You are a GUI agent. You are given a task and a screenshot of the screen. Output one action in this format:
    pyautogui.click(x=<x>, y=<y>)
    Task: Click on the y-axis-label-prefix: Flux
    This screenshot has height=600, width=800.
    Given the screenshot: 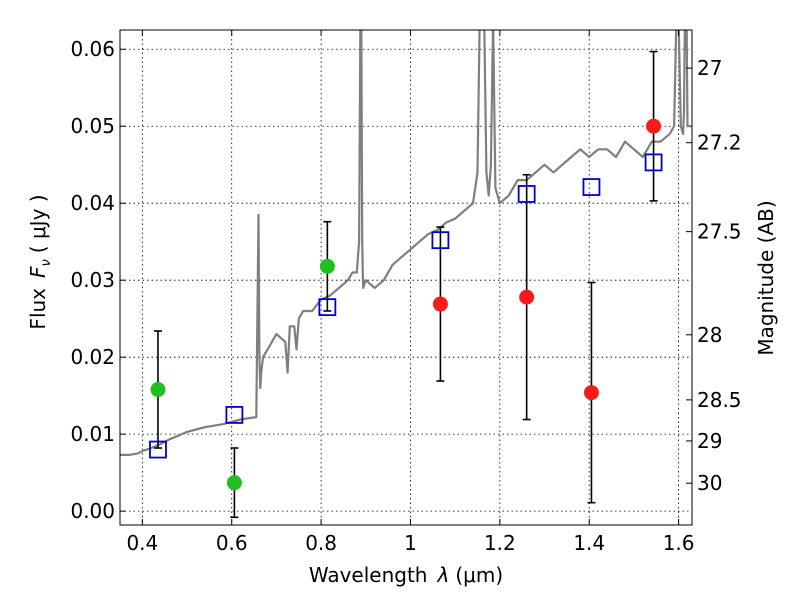 What is the action you would take?
    pyautogui.click(x=38, y=309)
    